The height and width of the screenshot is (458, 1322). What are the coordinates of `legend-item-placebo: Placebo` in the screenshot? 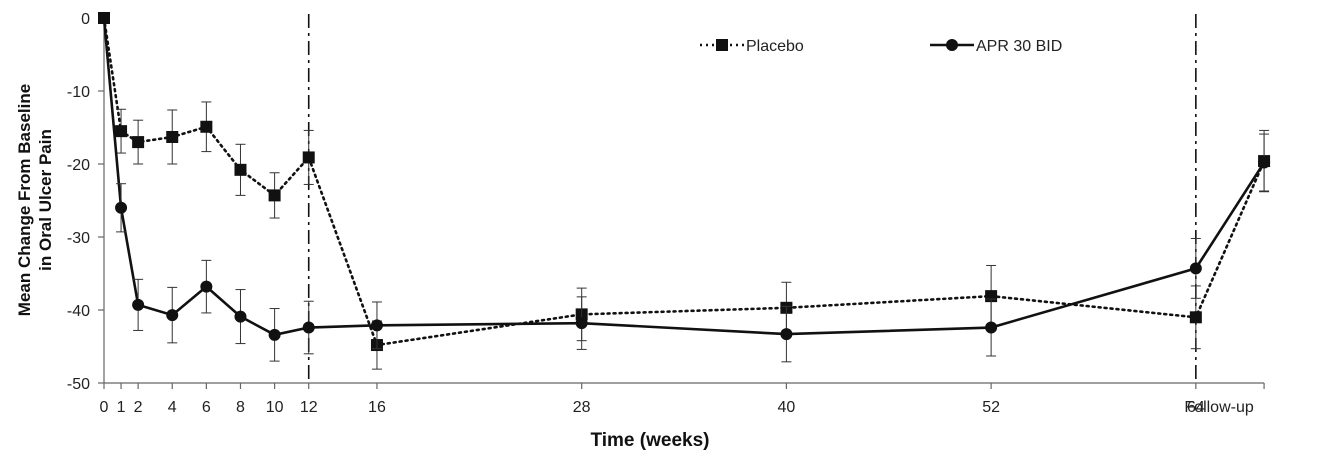 It's located at (752, 46).